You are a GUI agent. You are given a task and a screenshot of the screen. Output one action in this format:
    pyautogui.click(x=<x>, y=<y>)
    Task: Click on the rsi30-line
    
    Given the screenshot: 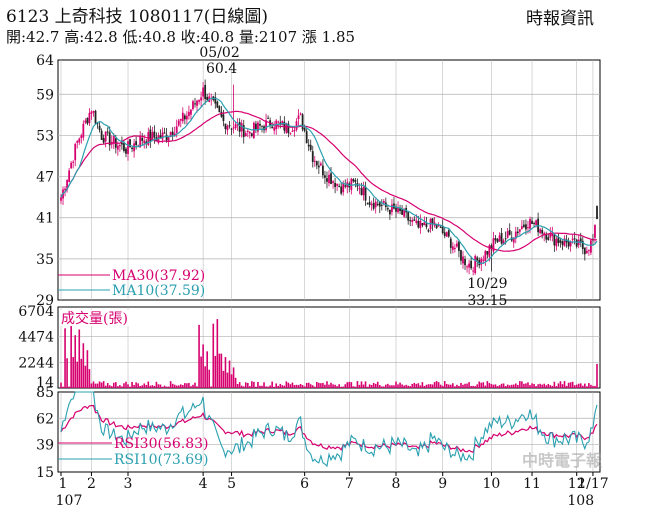 What is the action you would take?
    pyautogui.click(x=329, y=428)
    